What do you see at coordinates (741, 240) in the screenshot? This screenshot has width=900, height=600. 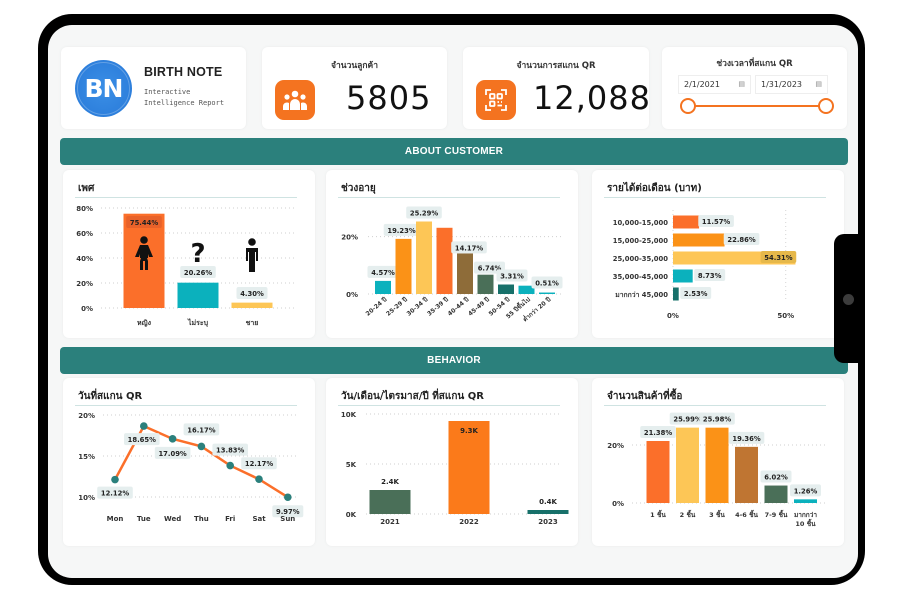 I see `bar-value-label: 22.86%` at bounding box center [741, 240].